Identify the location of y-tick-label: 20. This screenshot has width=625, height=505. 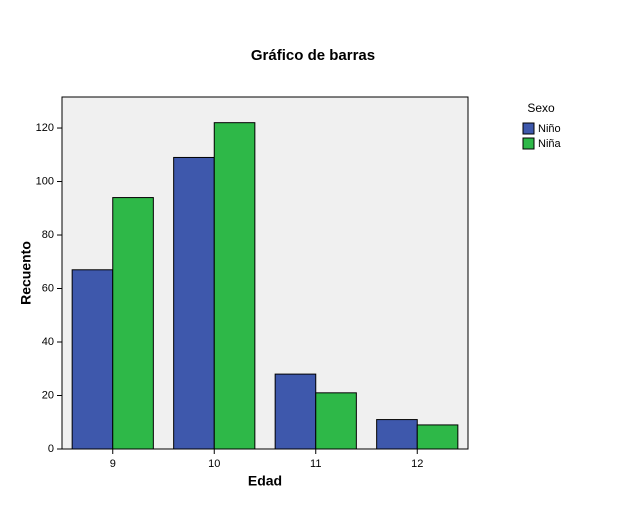
(48, 395).